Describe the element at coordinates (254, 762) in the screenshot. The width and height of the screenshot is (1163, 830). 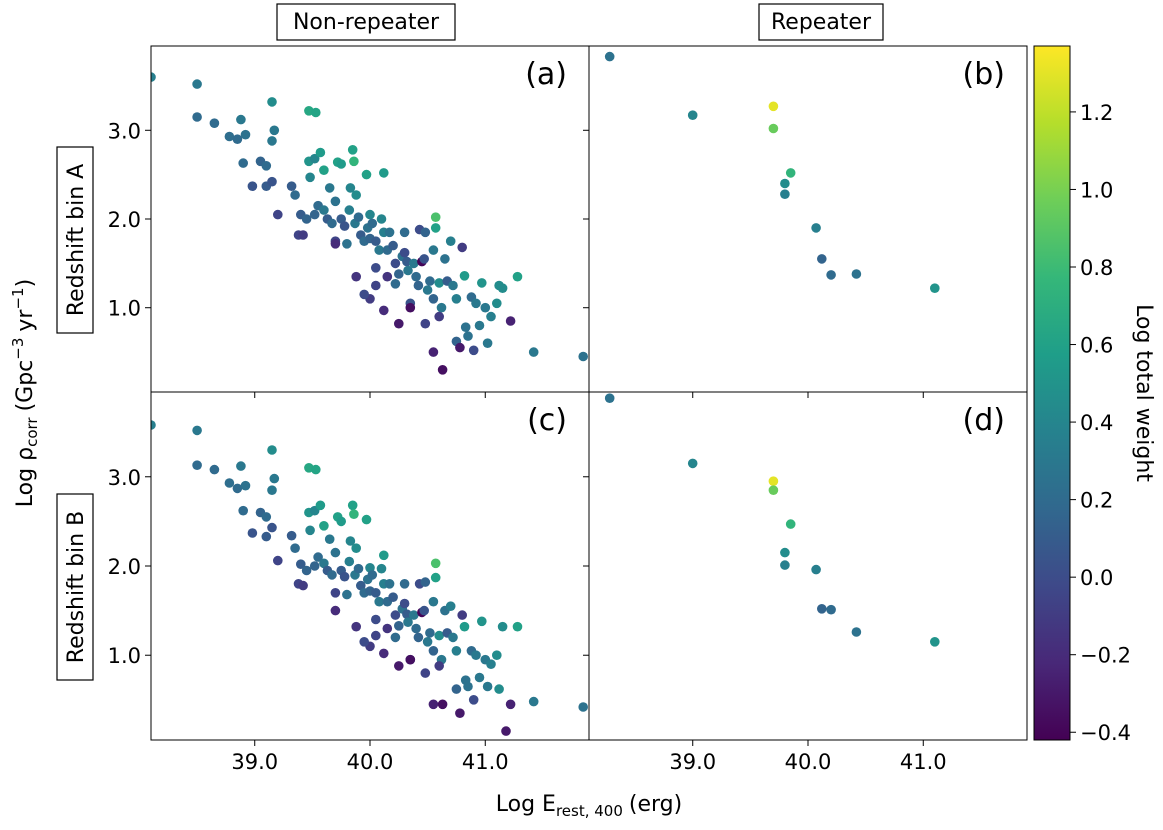
I see `x-tick-label: 39.0` at that location.